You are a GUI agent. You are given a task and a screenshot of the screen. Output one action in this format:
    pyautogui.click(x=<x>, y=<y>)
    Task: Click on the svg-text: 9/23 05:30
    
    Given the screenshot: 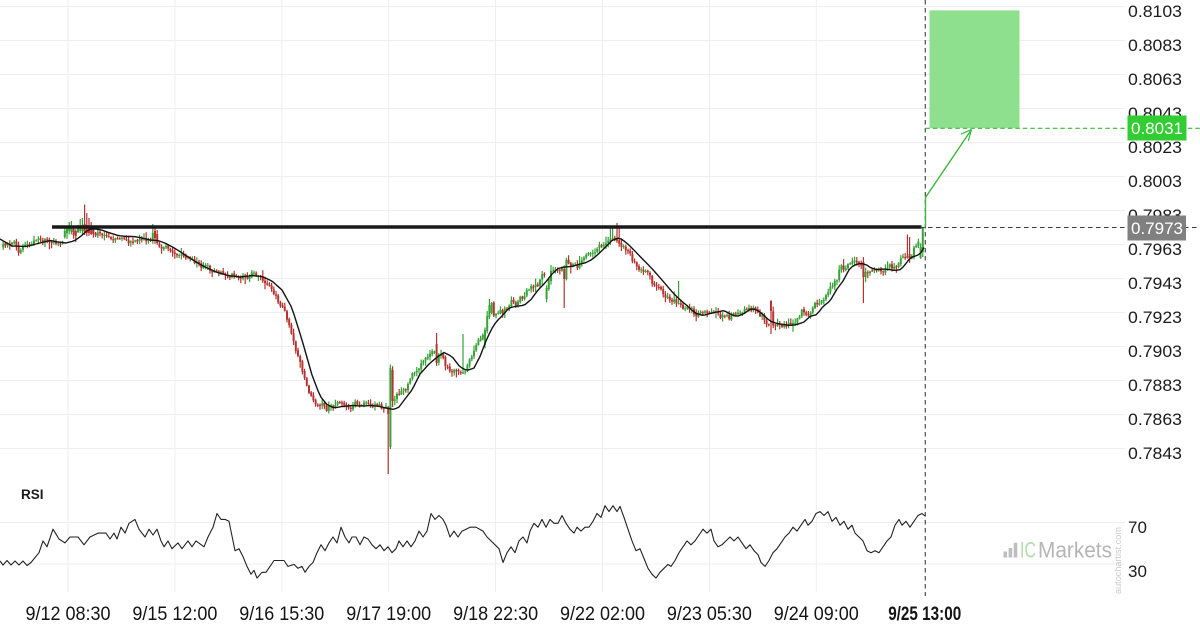 What is the action you would take?
    pyautogui.click(x=709, y=614)
    